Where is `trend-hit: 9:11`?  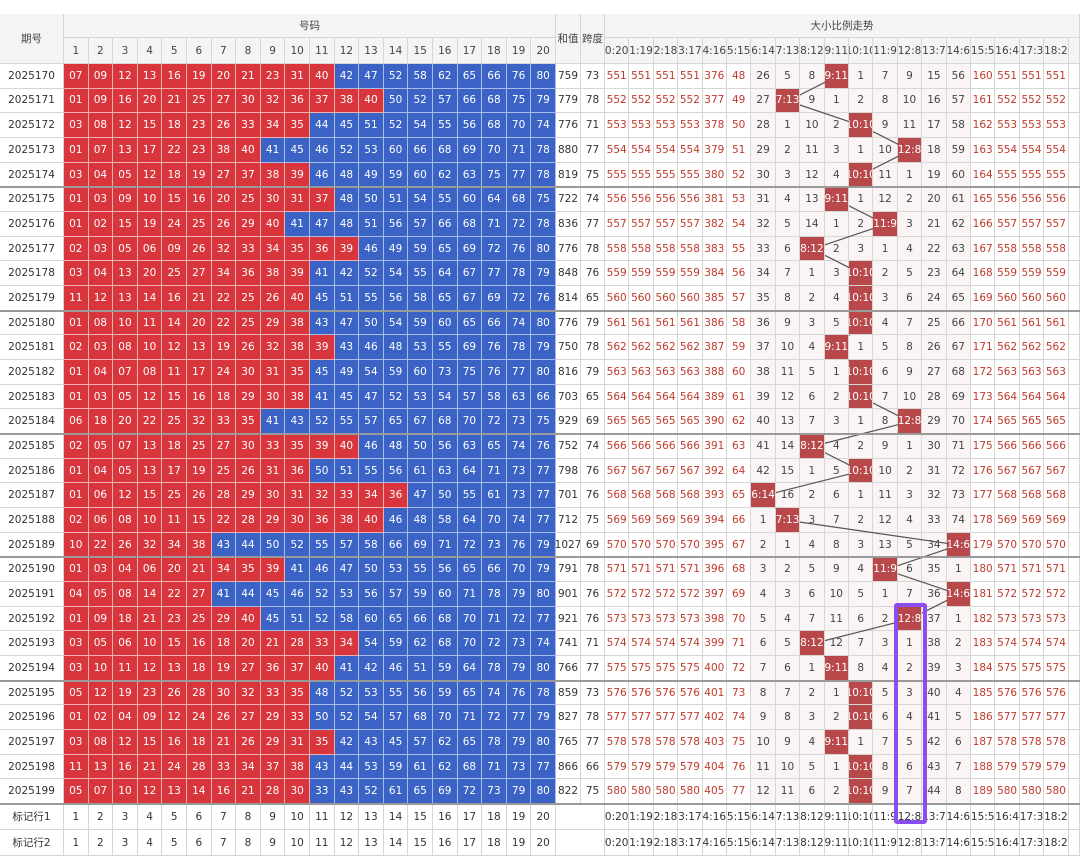 trend-hit: 9:11 is located at coordinates (836, 742).